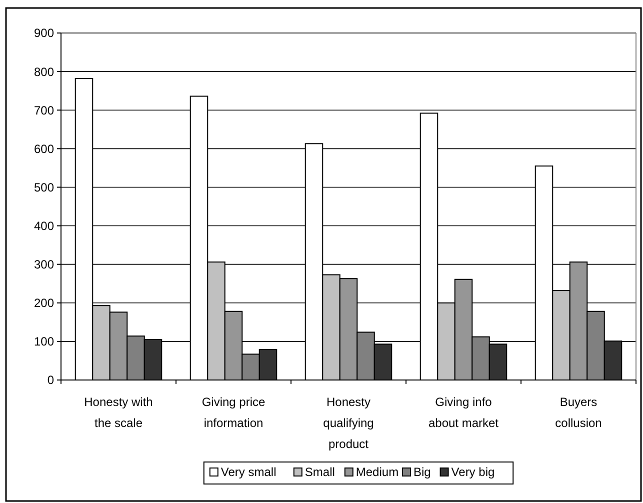  Describe the element at coordinates (44, 149) in the screenshot. I see `y-tick-label: 600` at that location.